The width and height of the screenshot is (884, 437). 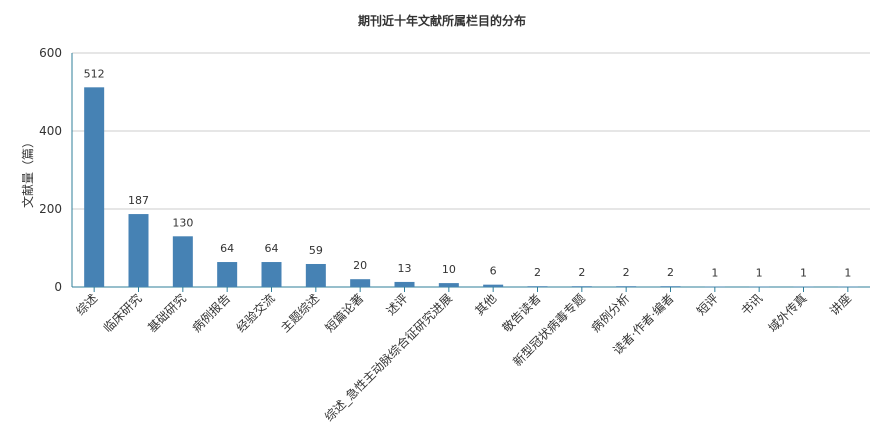 What do you see at coordinates (50, 131) in the screenshot?
I see `y-tick-label: 400` at bounding box center [50, 131].